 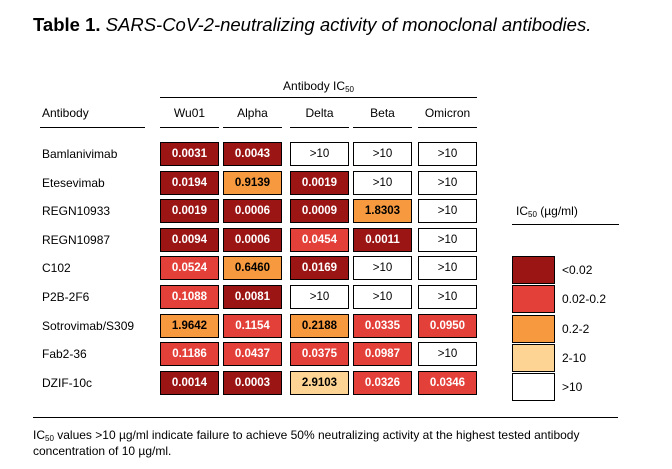 What do you see at coordinates (382, 354) in the screenshot?
I see `table-cell: 0.0987` at bounding box center [382, 354].